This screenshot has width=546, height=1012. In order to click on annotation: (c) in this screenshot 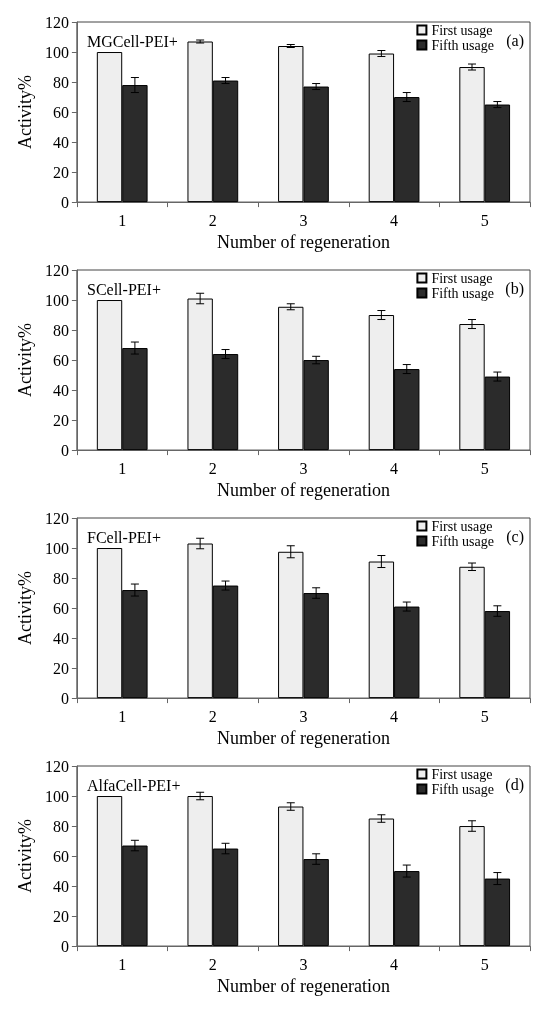, I will do `click(515, 536)`.